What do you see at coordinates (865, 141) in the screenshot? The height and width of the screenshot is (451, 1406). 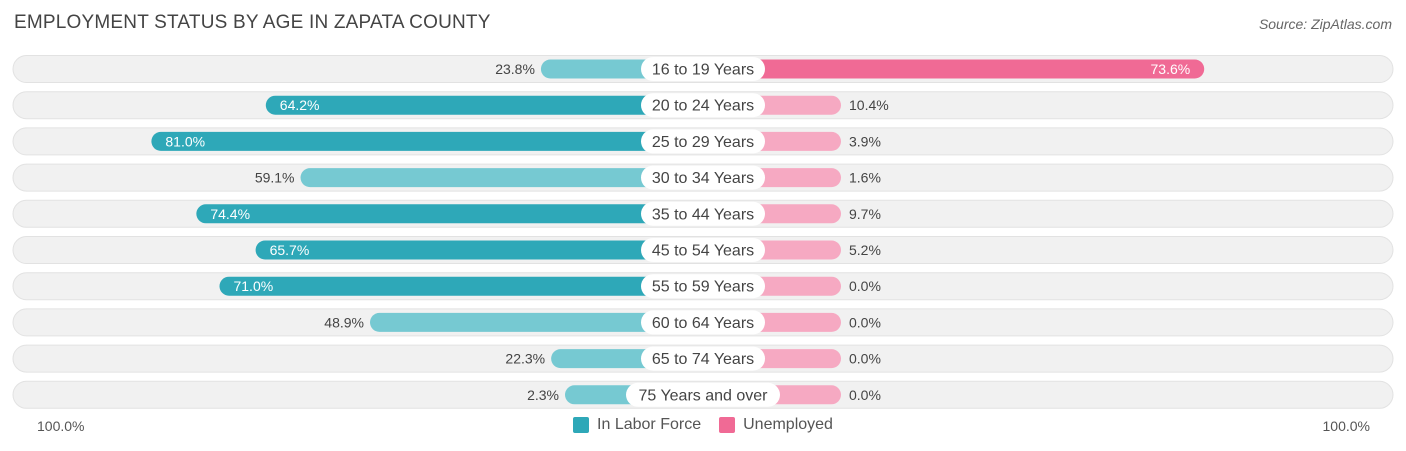 I see `value-label-unemployed: 3.9%` at bounding box center [865, 141].